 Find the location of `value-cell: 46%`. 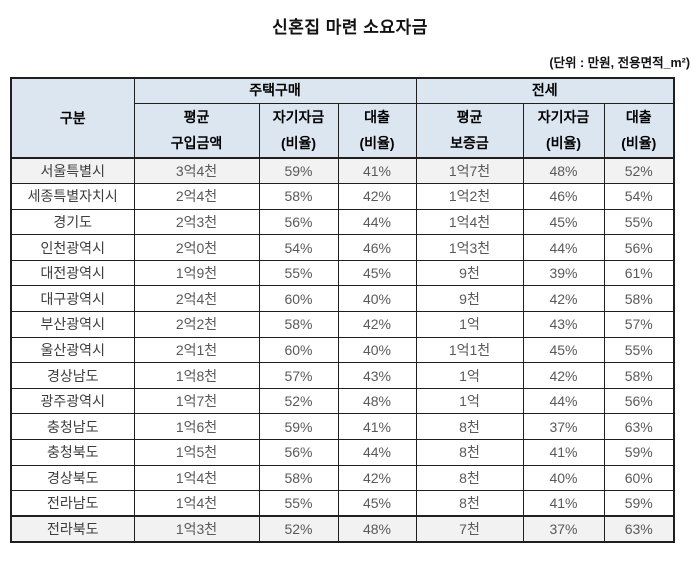

value-cell: 46% is located at coordinates (377, 247).